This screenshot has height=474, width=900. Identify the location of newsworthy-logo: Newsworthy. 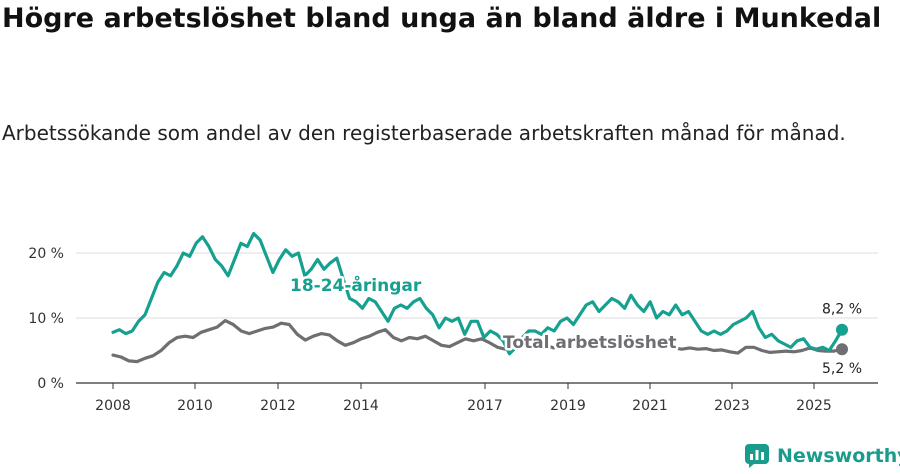
(822, 456).